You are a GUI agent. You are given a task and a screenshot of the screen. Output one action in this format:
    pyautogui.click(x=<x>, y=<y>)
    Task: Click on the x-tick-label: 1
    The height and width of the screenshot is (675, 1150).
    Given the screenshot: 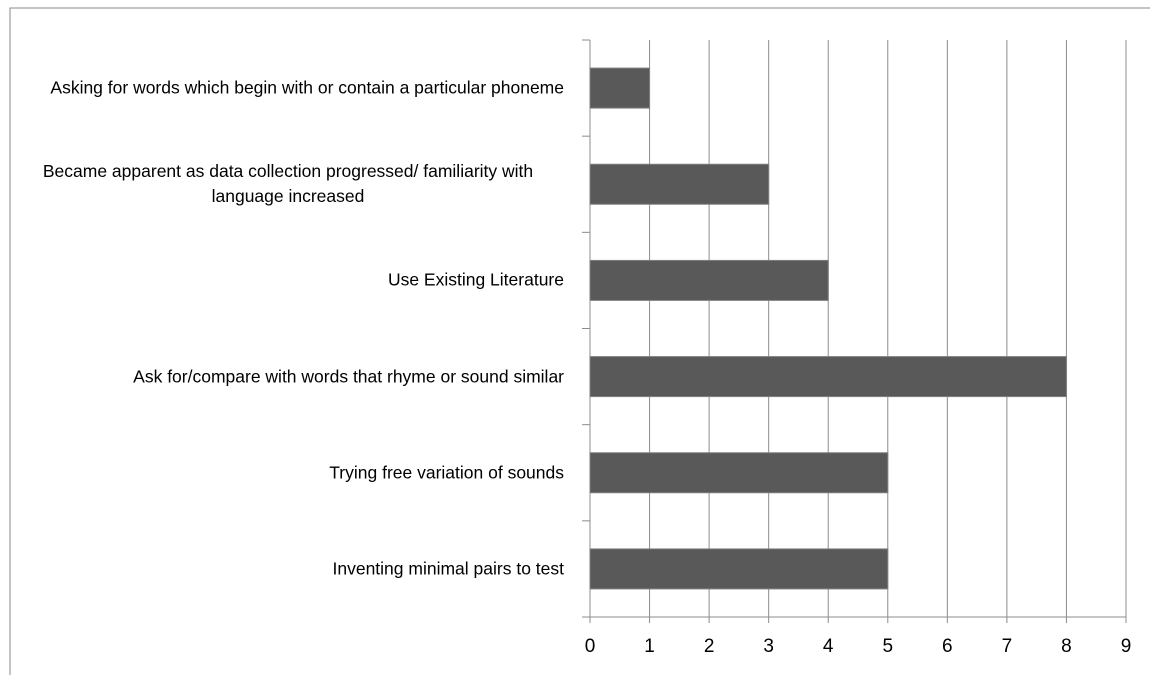 What is the action you would take?
    pyautogui.click(x=649, y=646)
    